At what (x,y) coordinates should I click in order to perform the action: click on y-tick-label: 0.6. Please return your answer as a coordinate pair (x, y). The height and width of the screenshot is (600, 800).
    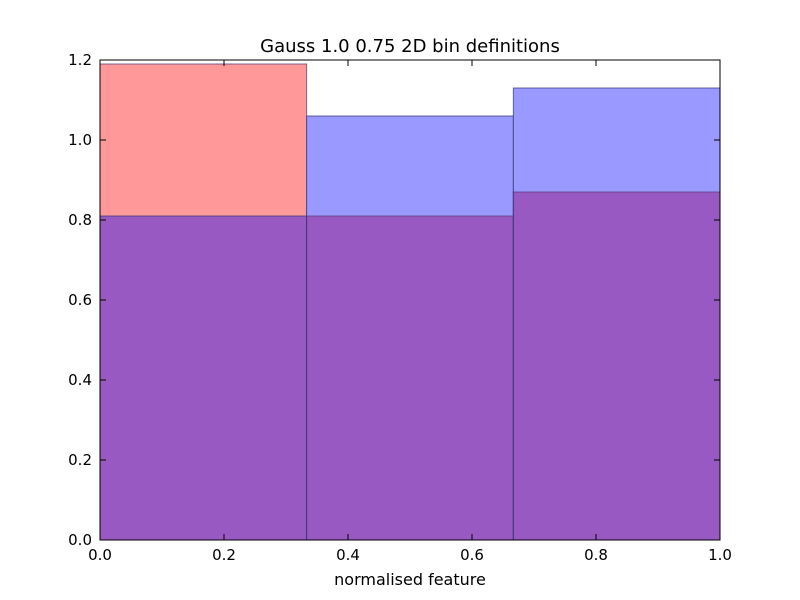
    Looking at the image, I should click on (80, 300).